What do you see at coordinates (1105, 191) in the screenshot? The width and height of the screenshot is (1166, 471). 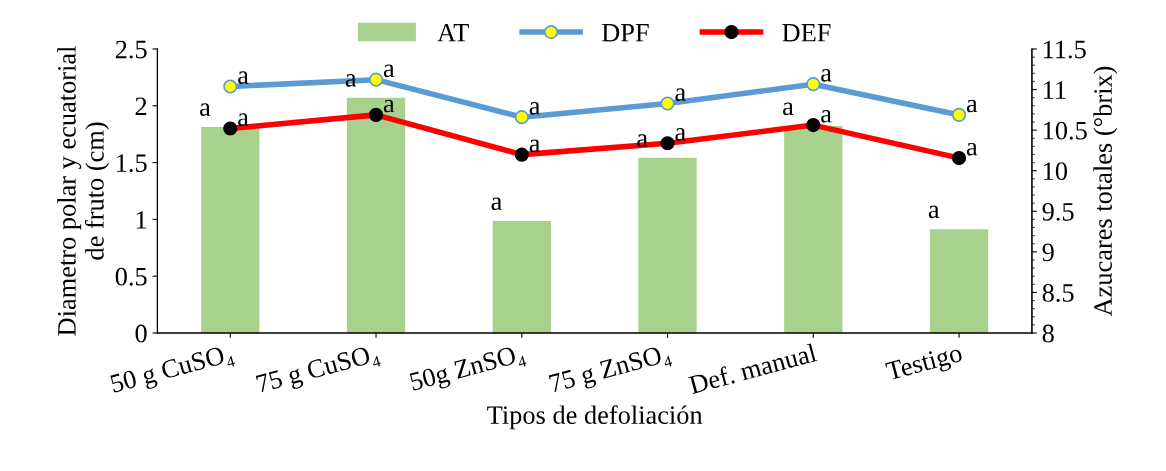 I see `y2-axis-title: Azucares totales (°brix)` at bounding box center [1105, 191].